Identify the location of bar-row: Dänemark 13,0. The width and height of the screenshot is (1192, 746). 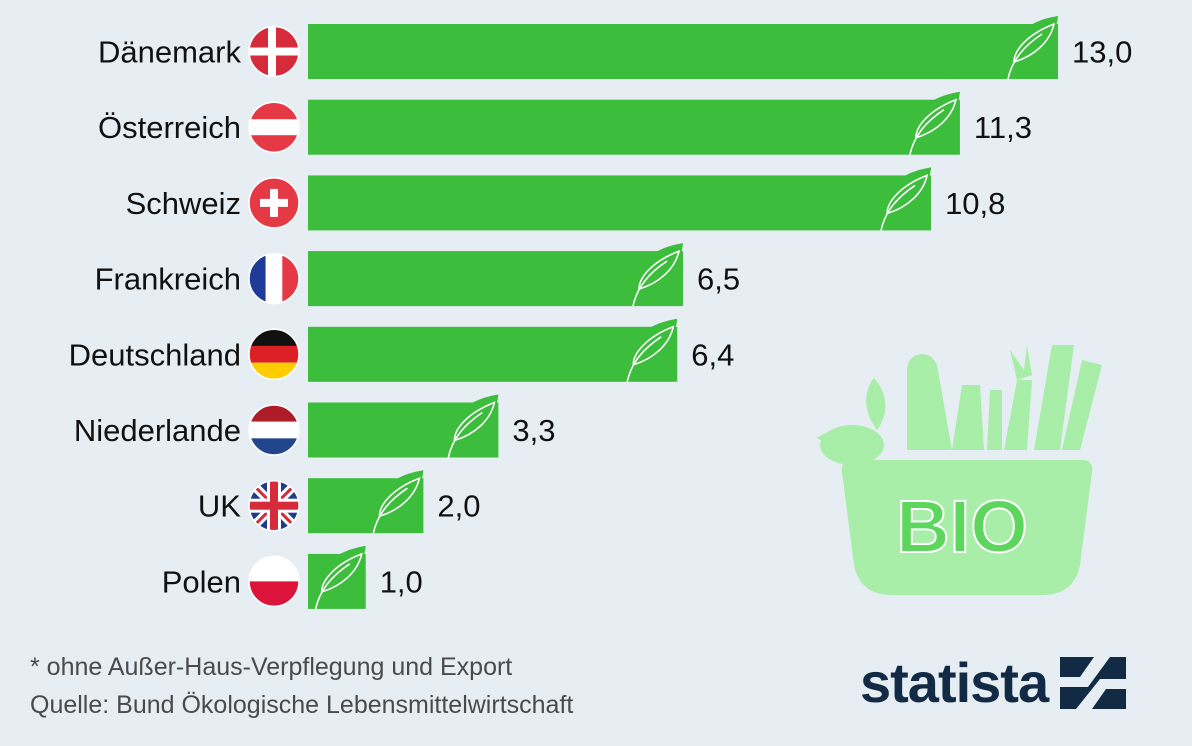
(615, 48).